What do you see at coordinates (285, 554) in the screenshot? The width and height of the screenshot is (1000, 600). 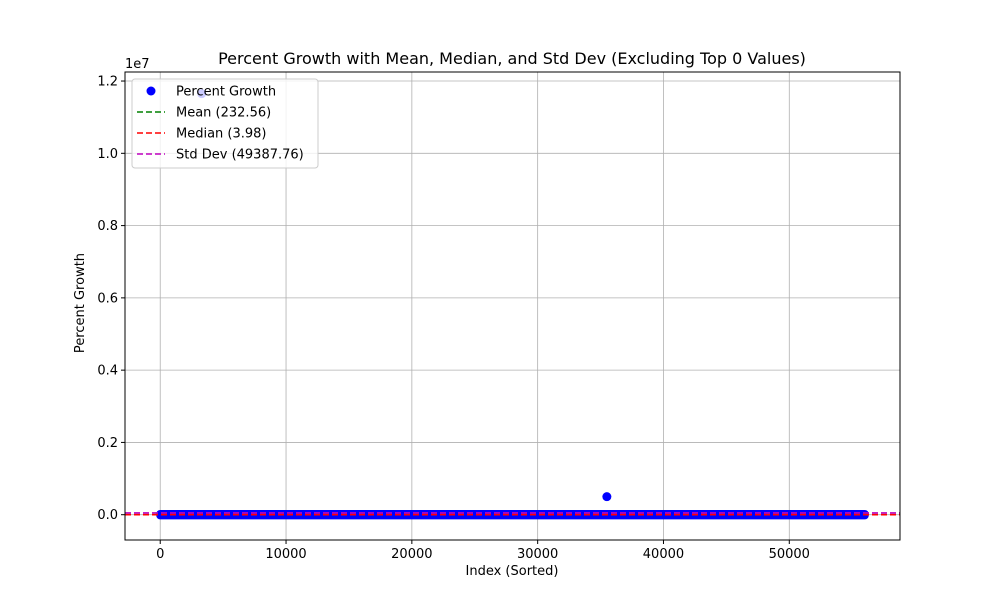 I see `x-tick-label: 10000` at bounding box center [285, 554].